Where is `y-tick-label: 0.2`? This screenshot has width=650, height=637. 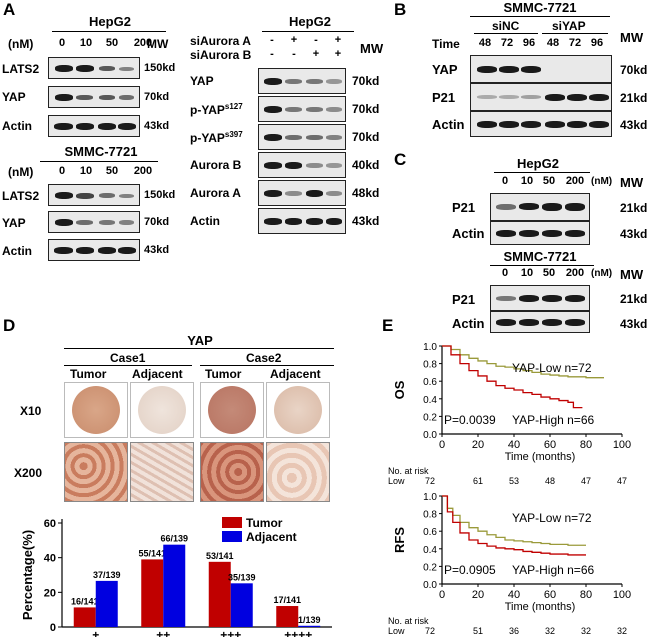
y-tick-label: 0.2 is located at coordinates (430, 567).